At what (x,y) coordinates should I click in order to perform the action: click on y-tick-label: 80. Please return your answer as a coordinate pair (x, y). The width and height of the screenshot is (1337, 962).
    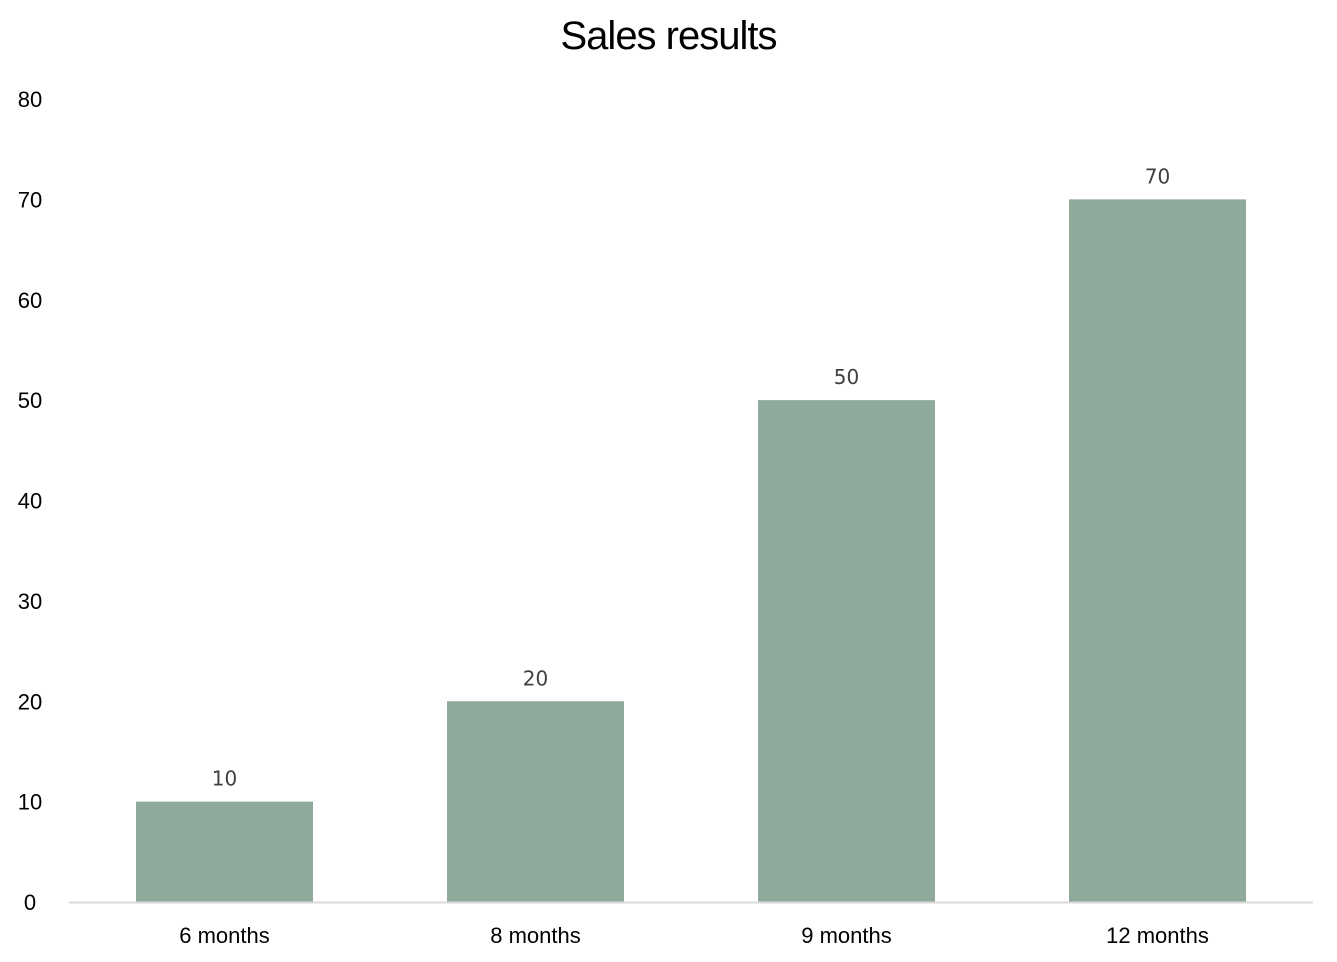
    Looking at the image, I should click on (30, 99).